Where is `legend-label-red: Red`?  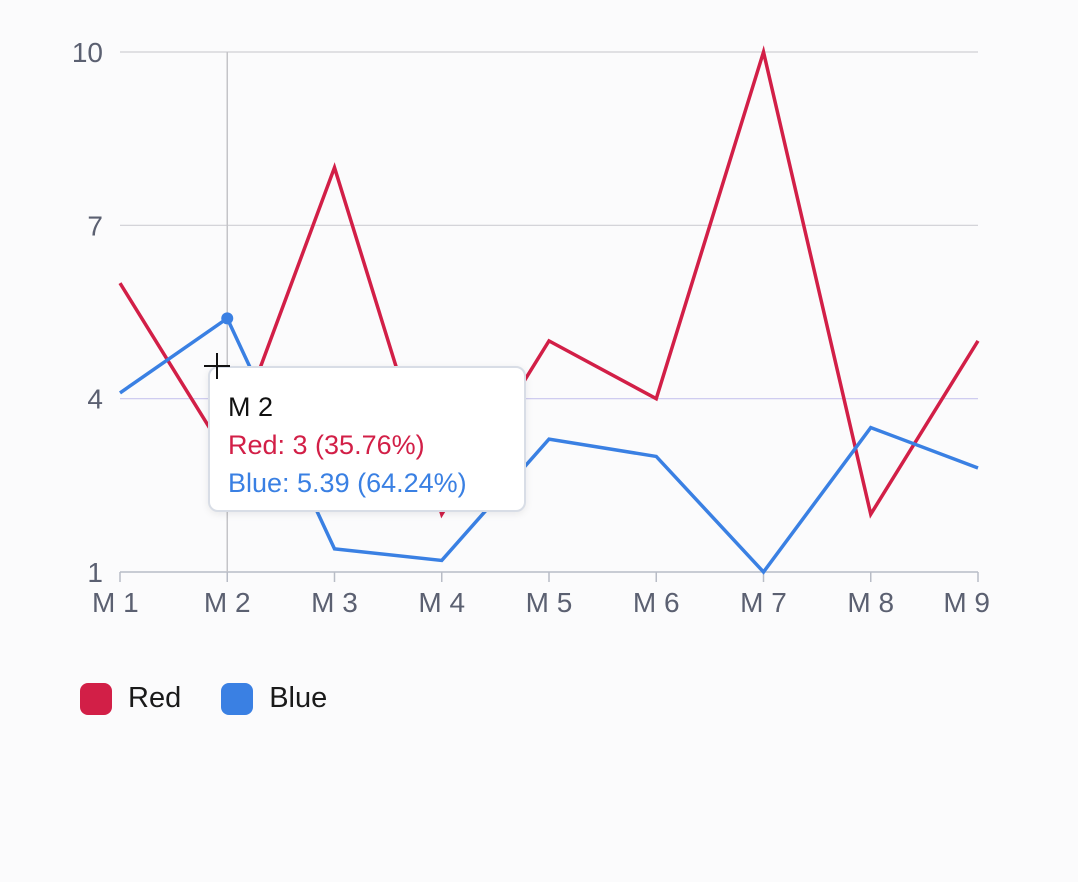
legend-label-red: Red is located at coordinates (155, 698).